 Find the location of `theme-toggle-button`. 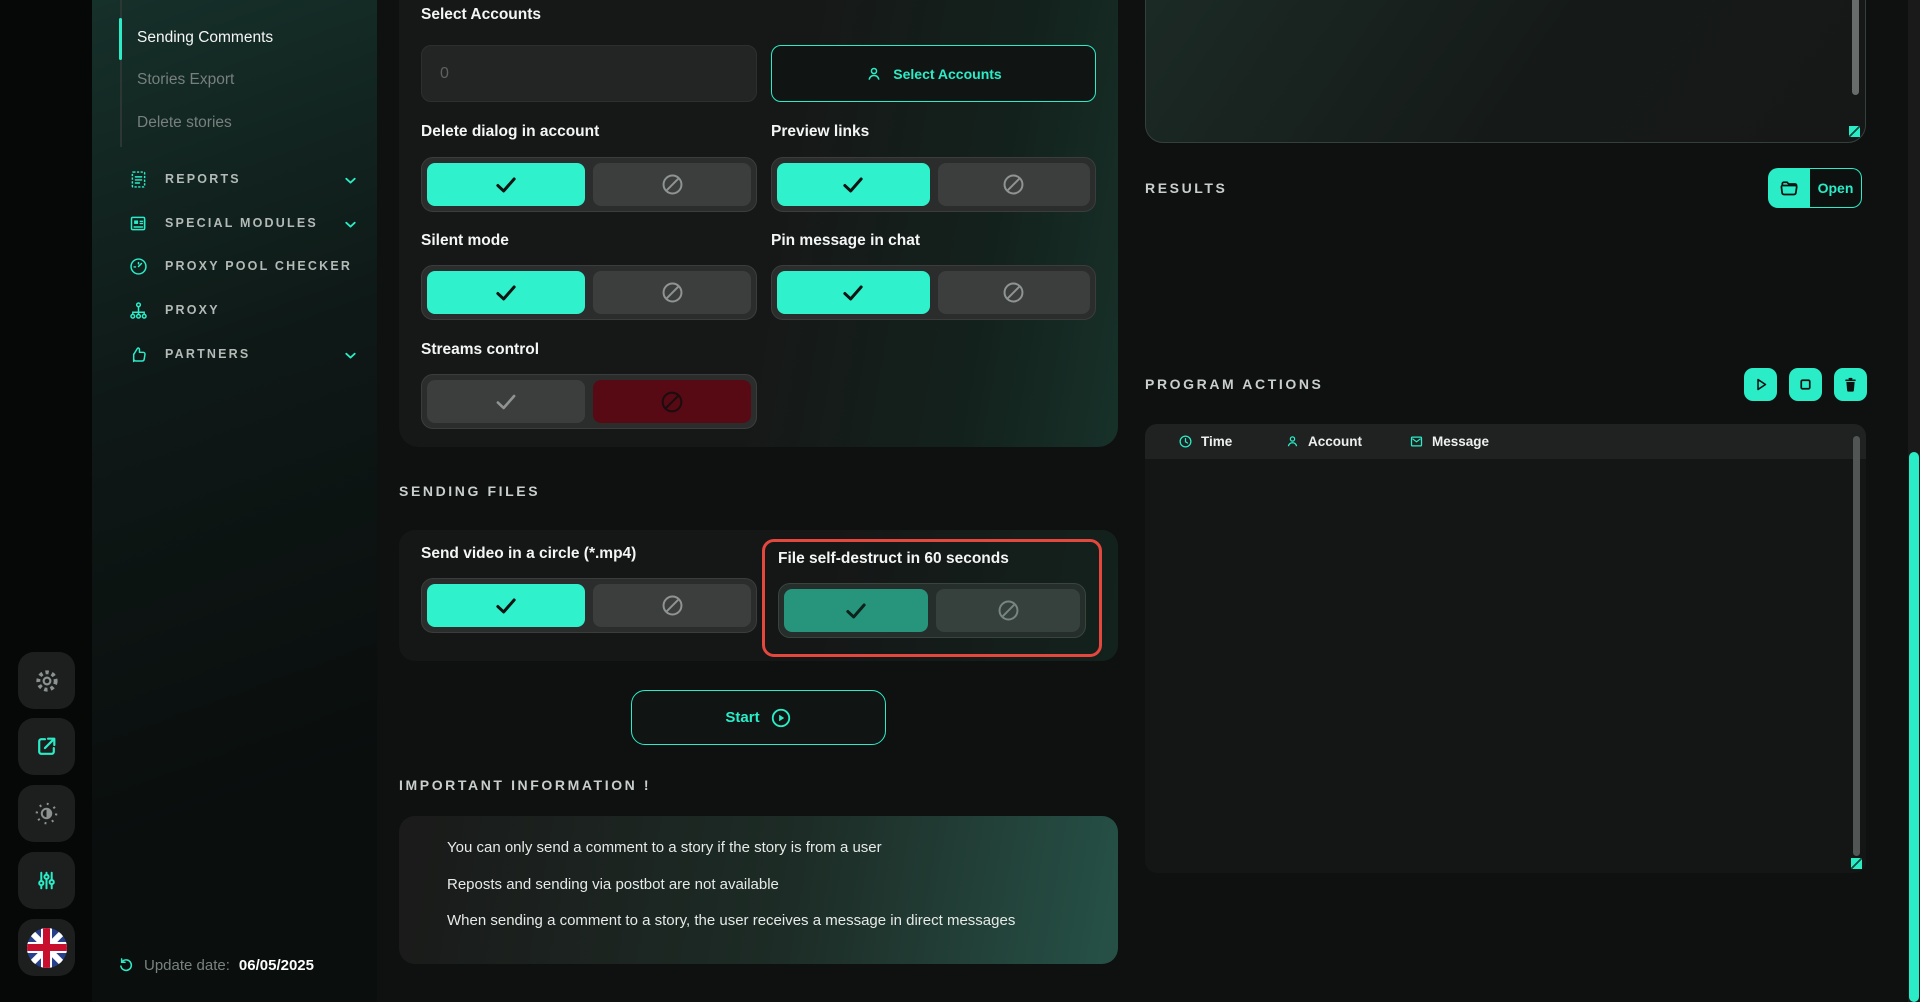

theme-toggle-button is located at coordinates (46, 813).